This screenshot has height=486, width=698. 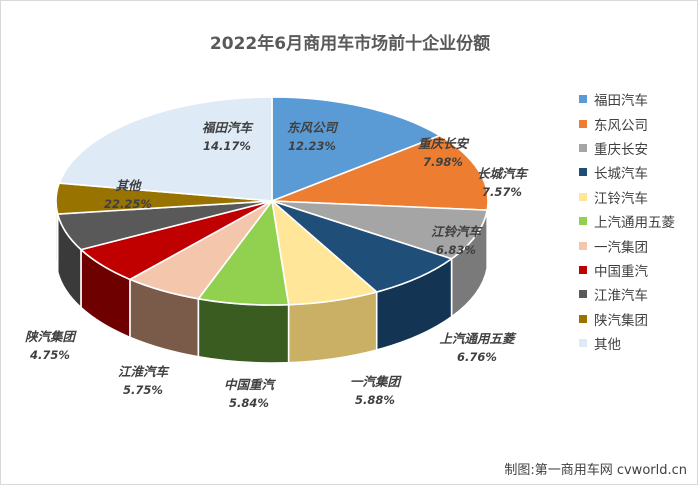 What do you see at coordinates (621, 271) in the screenshot?
I see `legend-label: 中国重汽` at bounding box center [621, 271].